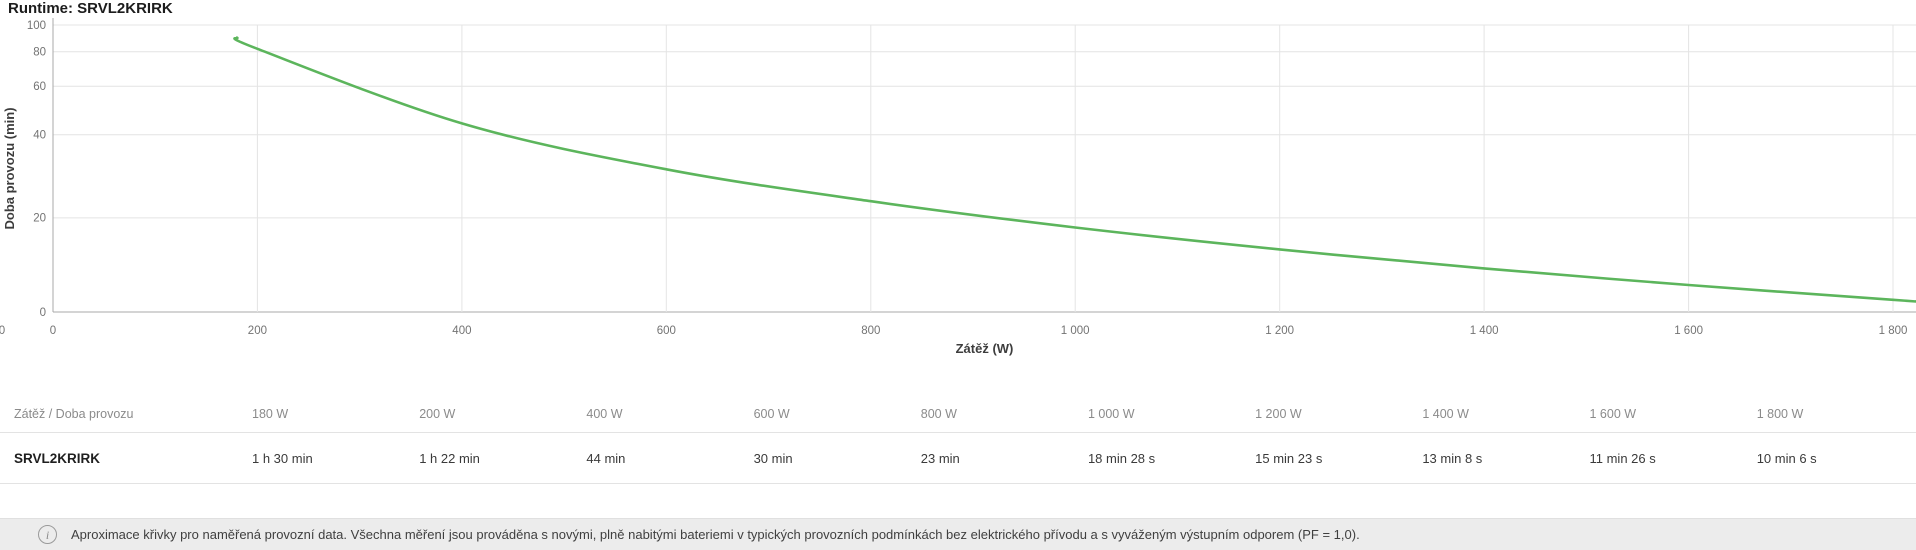 The width and height of the screenshot is (1916, 550). What do you see at coordinates (1893, 331) in the screenshot?
I see `x-tick-label: 1 800` at bounding box center [1893, 331].